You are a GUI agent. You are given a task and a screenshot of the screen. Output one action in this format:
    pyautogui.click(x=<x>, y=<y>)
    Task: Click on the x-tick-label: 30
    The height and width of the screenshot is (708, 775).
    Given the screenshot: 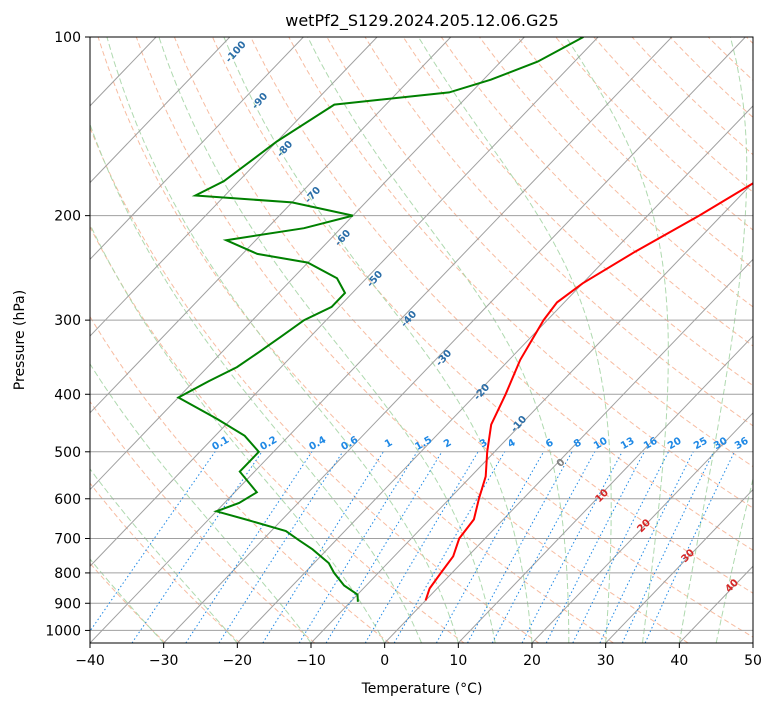 What is the action you would take?
    pyautogui.click(x=606, y=661)
    